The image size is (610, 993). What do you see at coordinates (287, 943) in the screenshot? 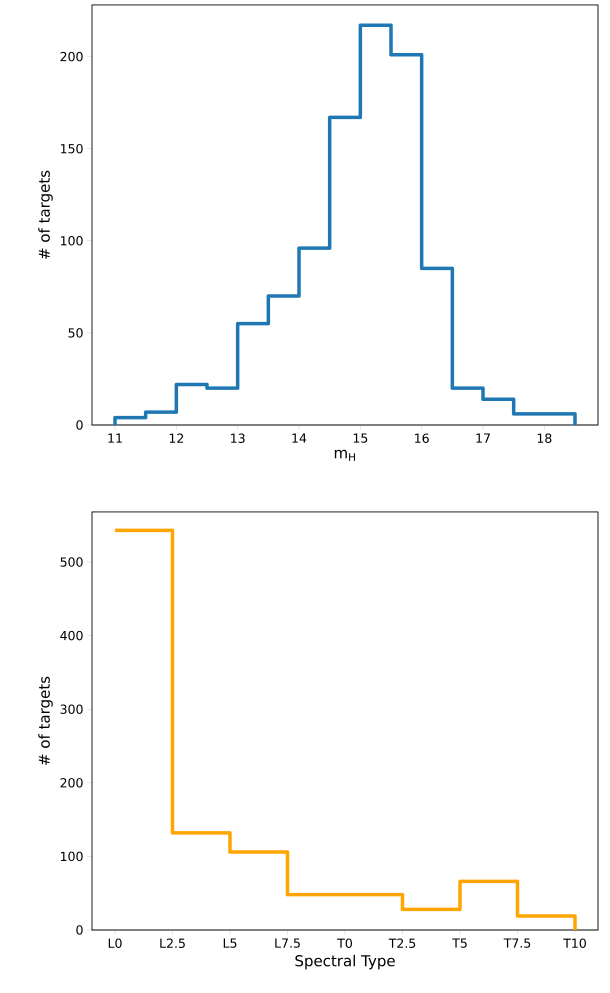
I see `x-tick-label: L7.5` at bounding box center [287, 943].